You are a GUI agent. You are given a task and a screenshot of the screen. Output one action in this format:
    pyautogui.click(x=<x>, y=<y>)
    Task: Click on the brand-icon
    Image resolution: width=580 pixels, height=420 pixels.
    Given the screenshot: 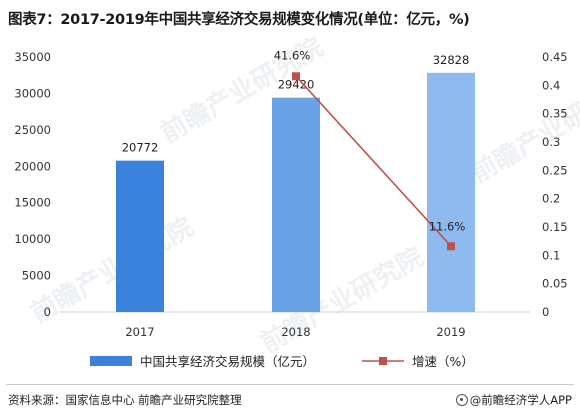 What is the action you would take?
    pyautogui.click(x=461, y=400)
    